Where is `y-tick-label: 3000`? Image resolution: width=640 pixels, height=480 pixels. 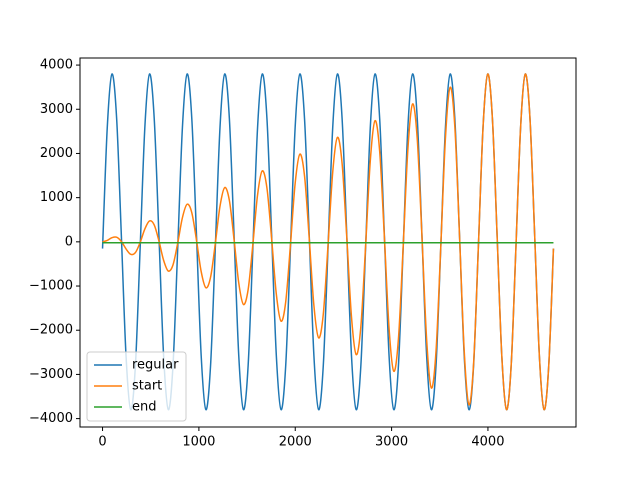
y-tick-label: 3000 is located at coordinates (56, 109).